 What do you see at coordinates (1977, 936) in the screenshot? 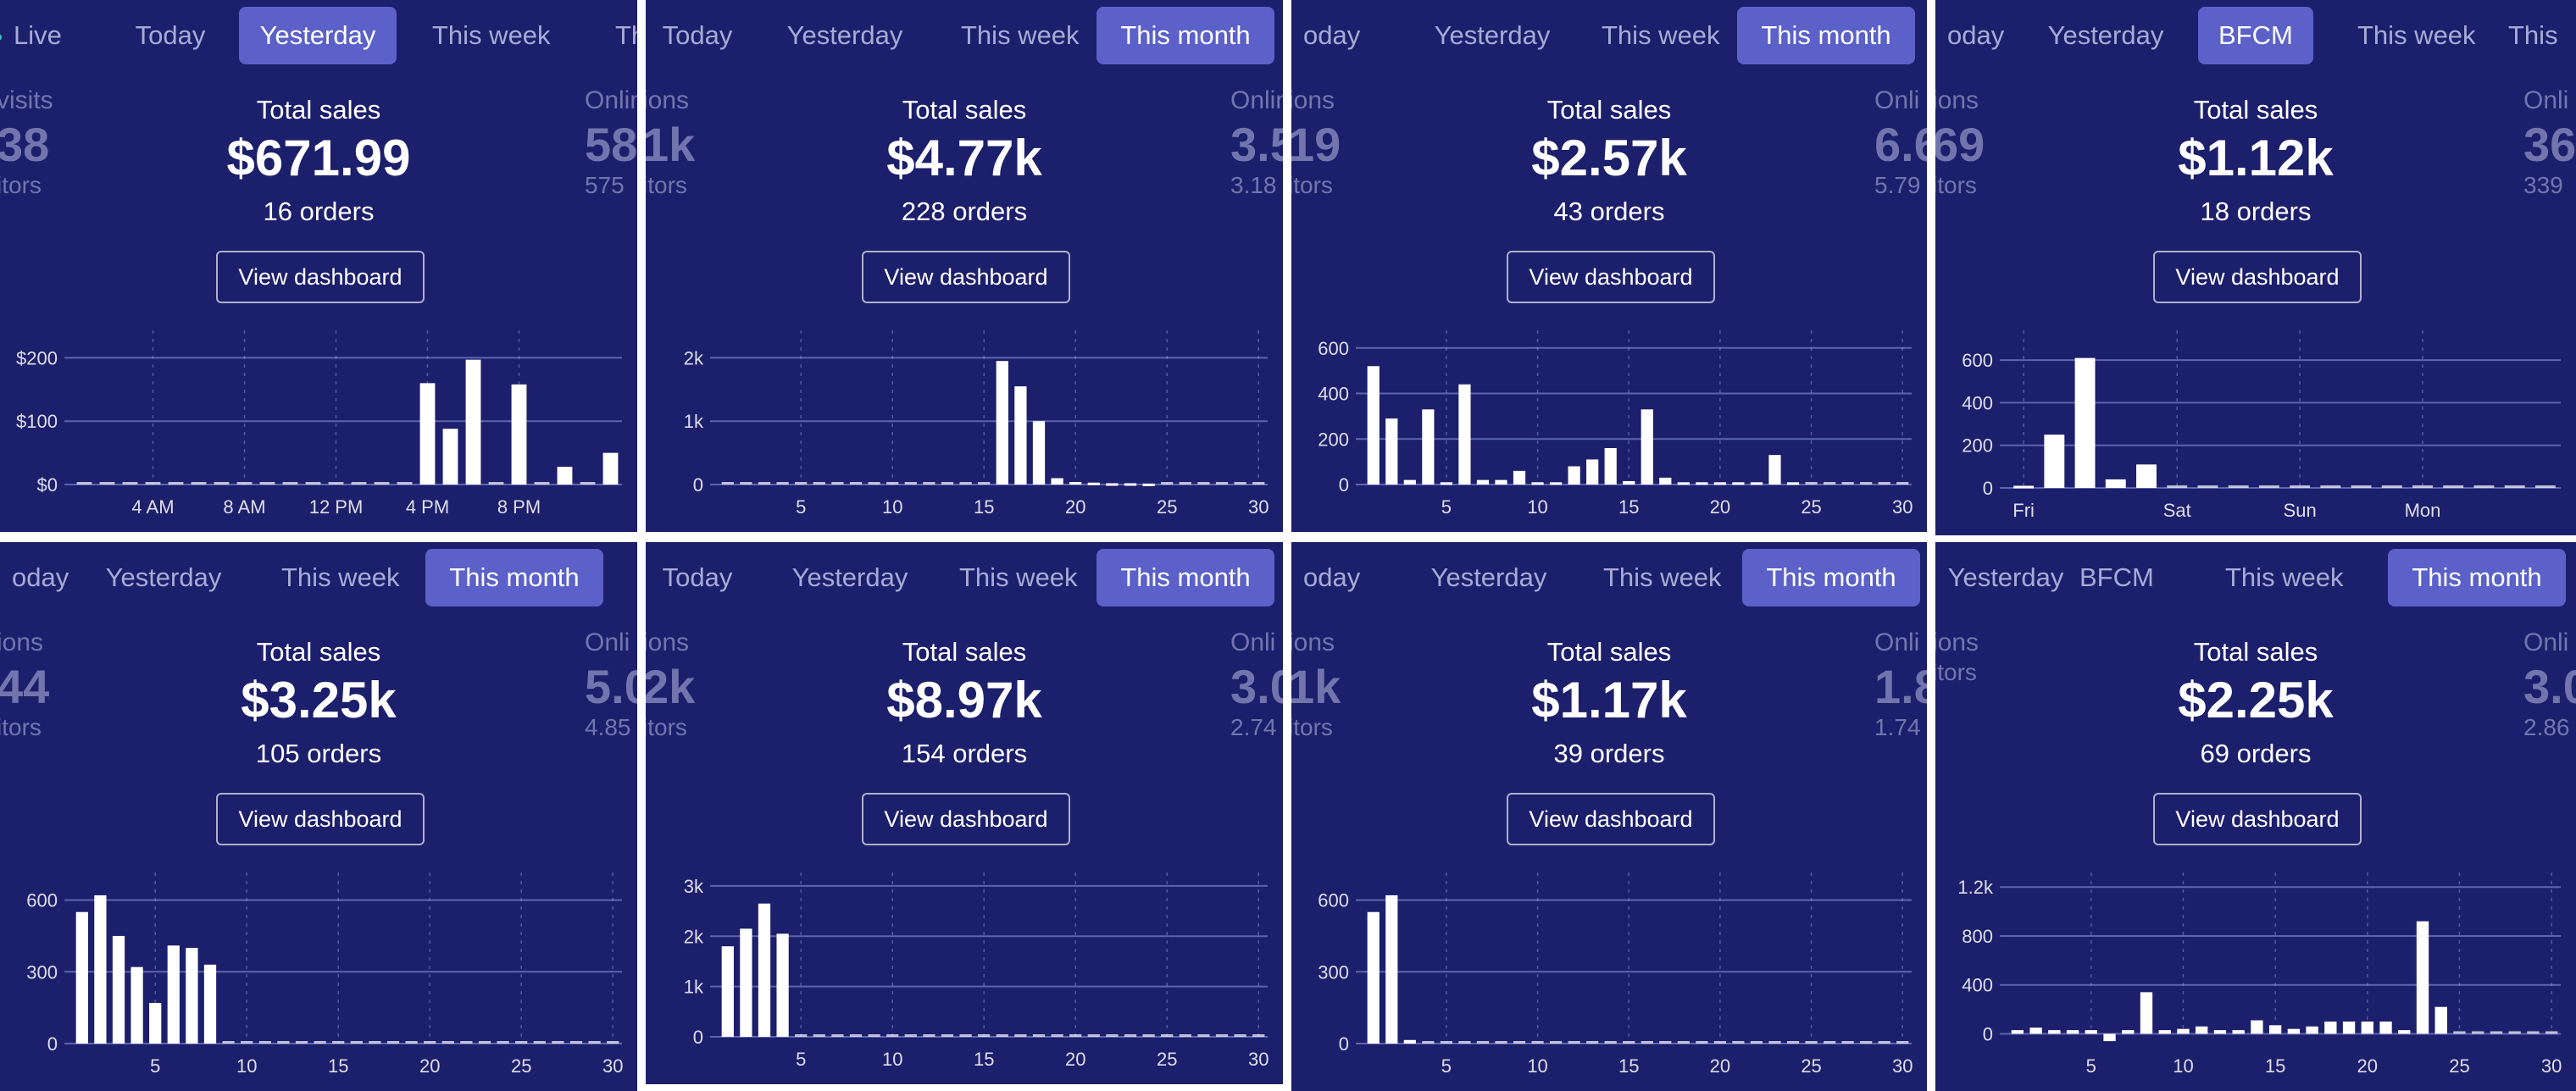
I see `y-tick-label: 800` at bounding box center [1977, 936].